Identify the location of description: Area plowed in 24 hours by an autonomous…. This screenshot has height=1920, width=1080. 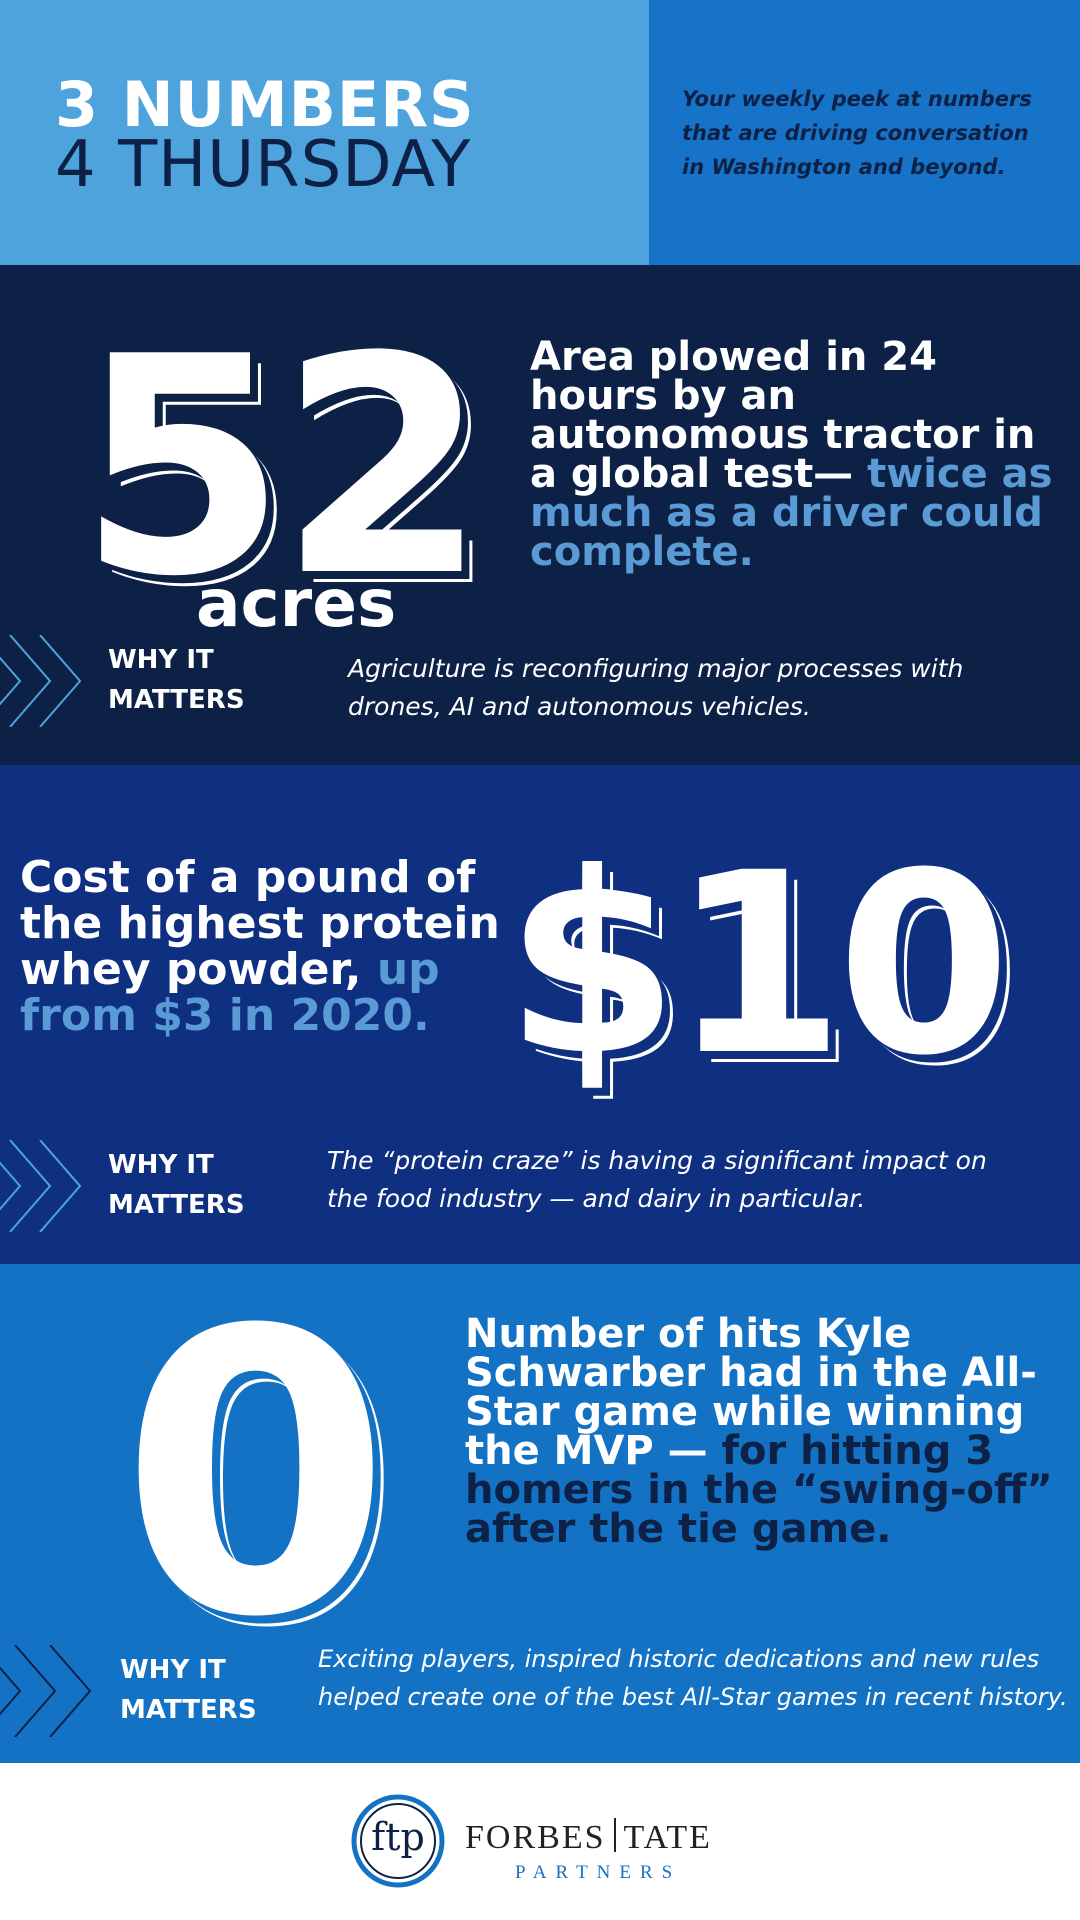
(795, 456).